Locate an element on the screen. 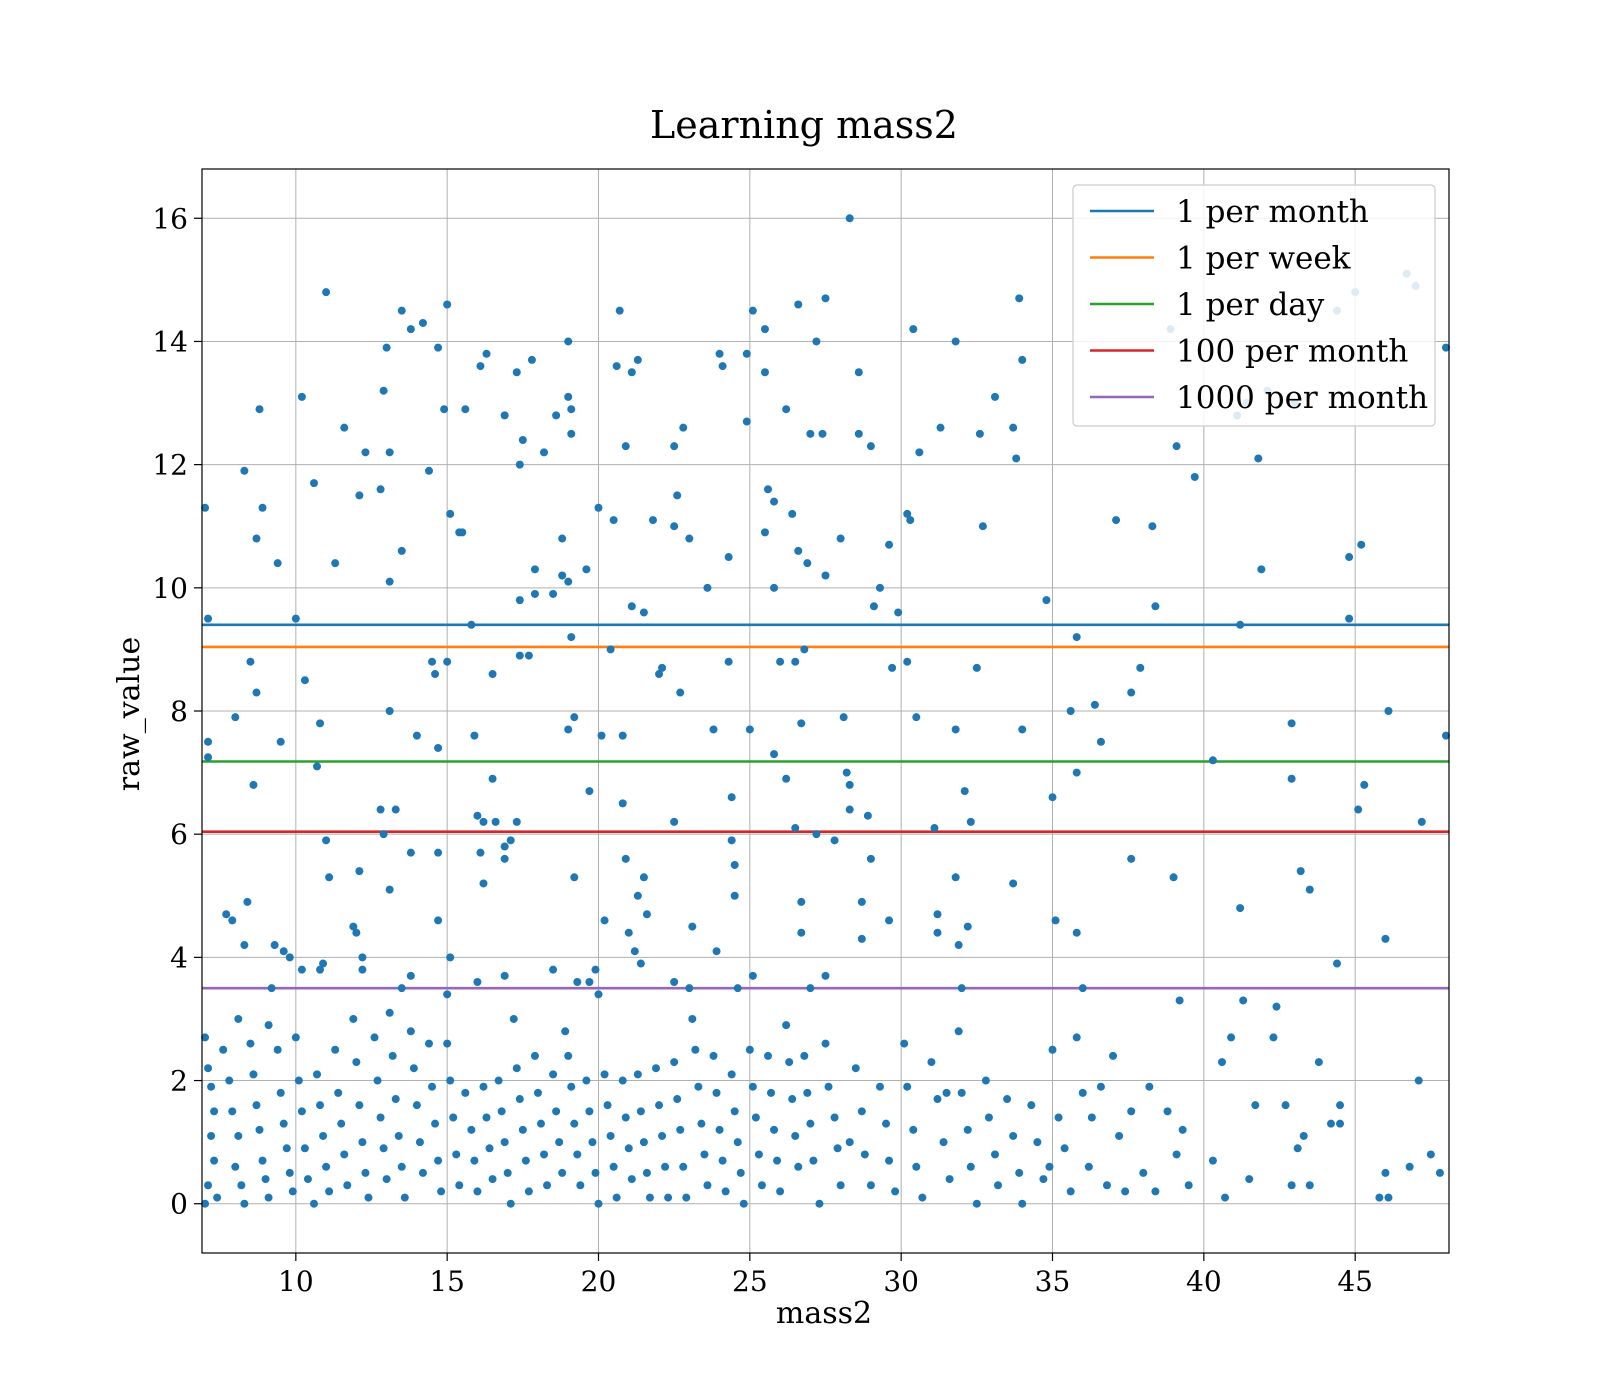  y-tick-label: 8 is located at coordinates (179, 711).